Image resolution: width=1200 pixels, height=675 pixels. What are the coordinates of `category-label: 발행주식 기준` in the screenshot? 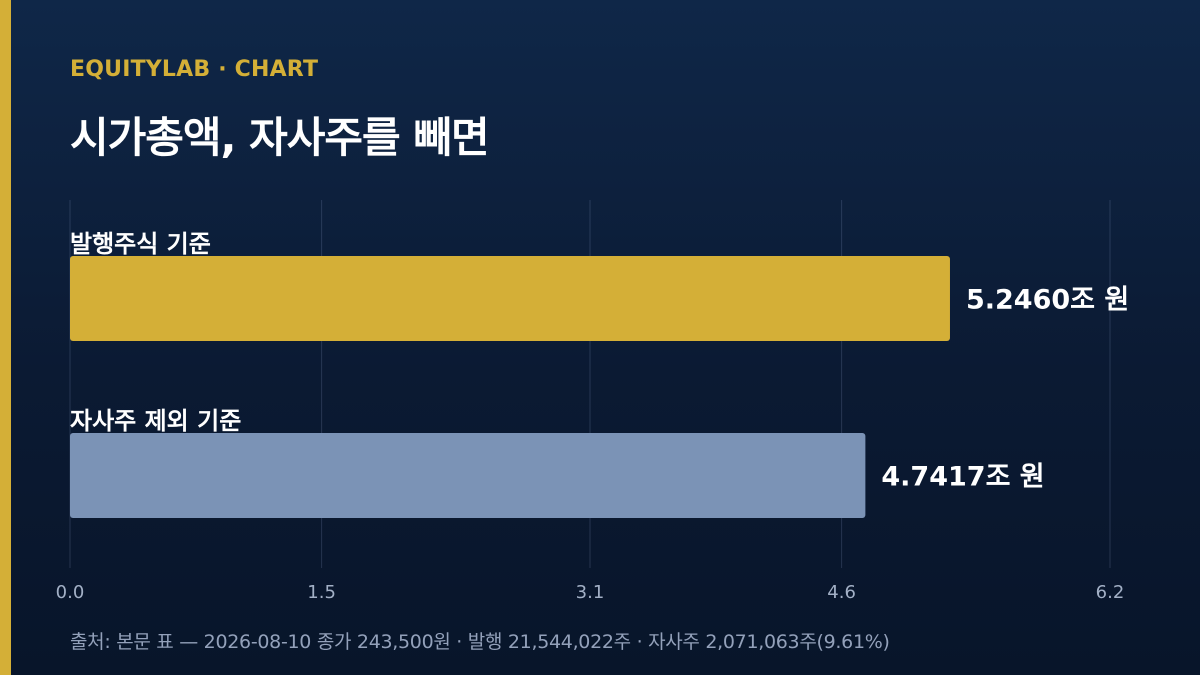 It's located at (140, 244).